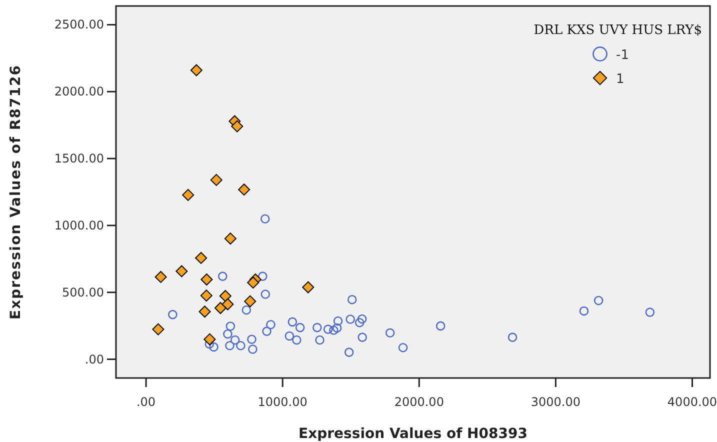 The height and width of the screenshot is (442, 717). Describe the element at coordinates (83, 292) in the screenshot. I see `y-tick-label: 500.00` at that location.